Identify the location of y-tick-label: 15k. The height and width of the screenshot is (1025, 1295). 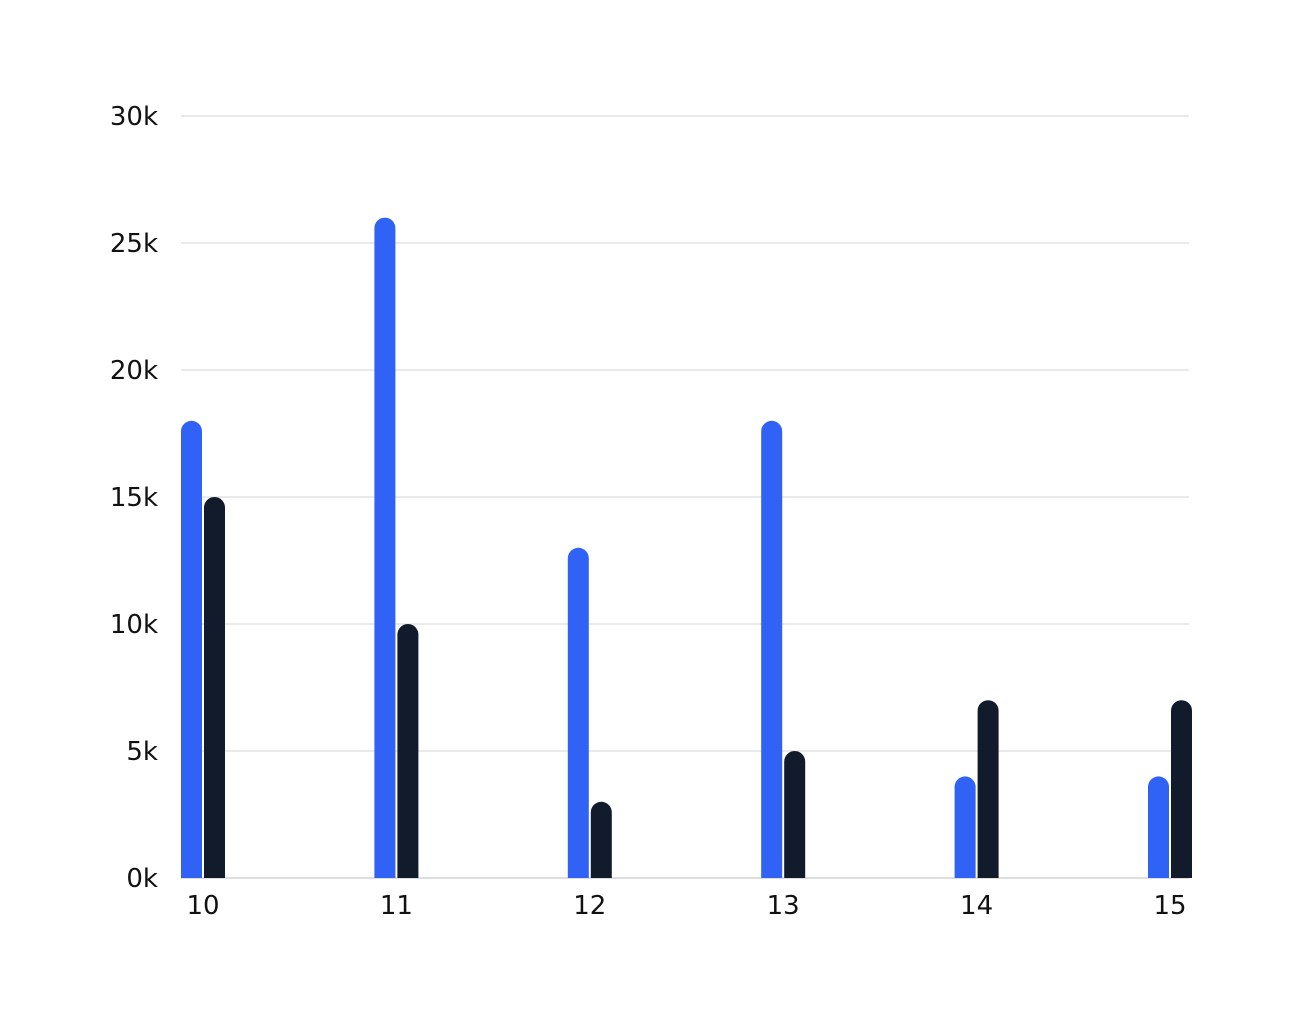
(134, 498).